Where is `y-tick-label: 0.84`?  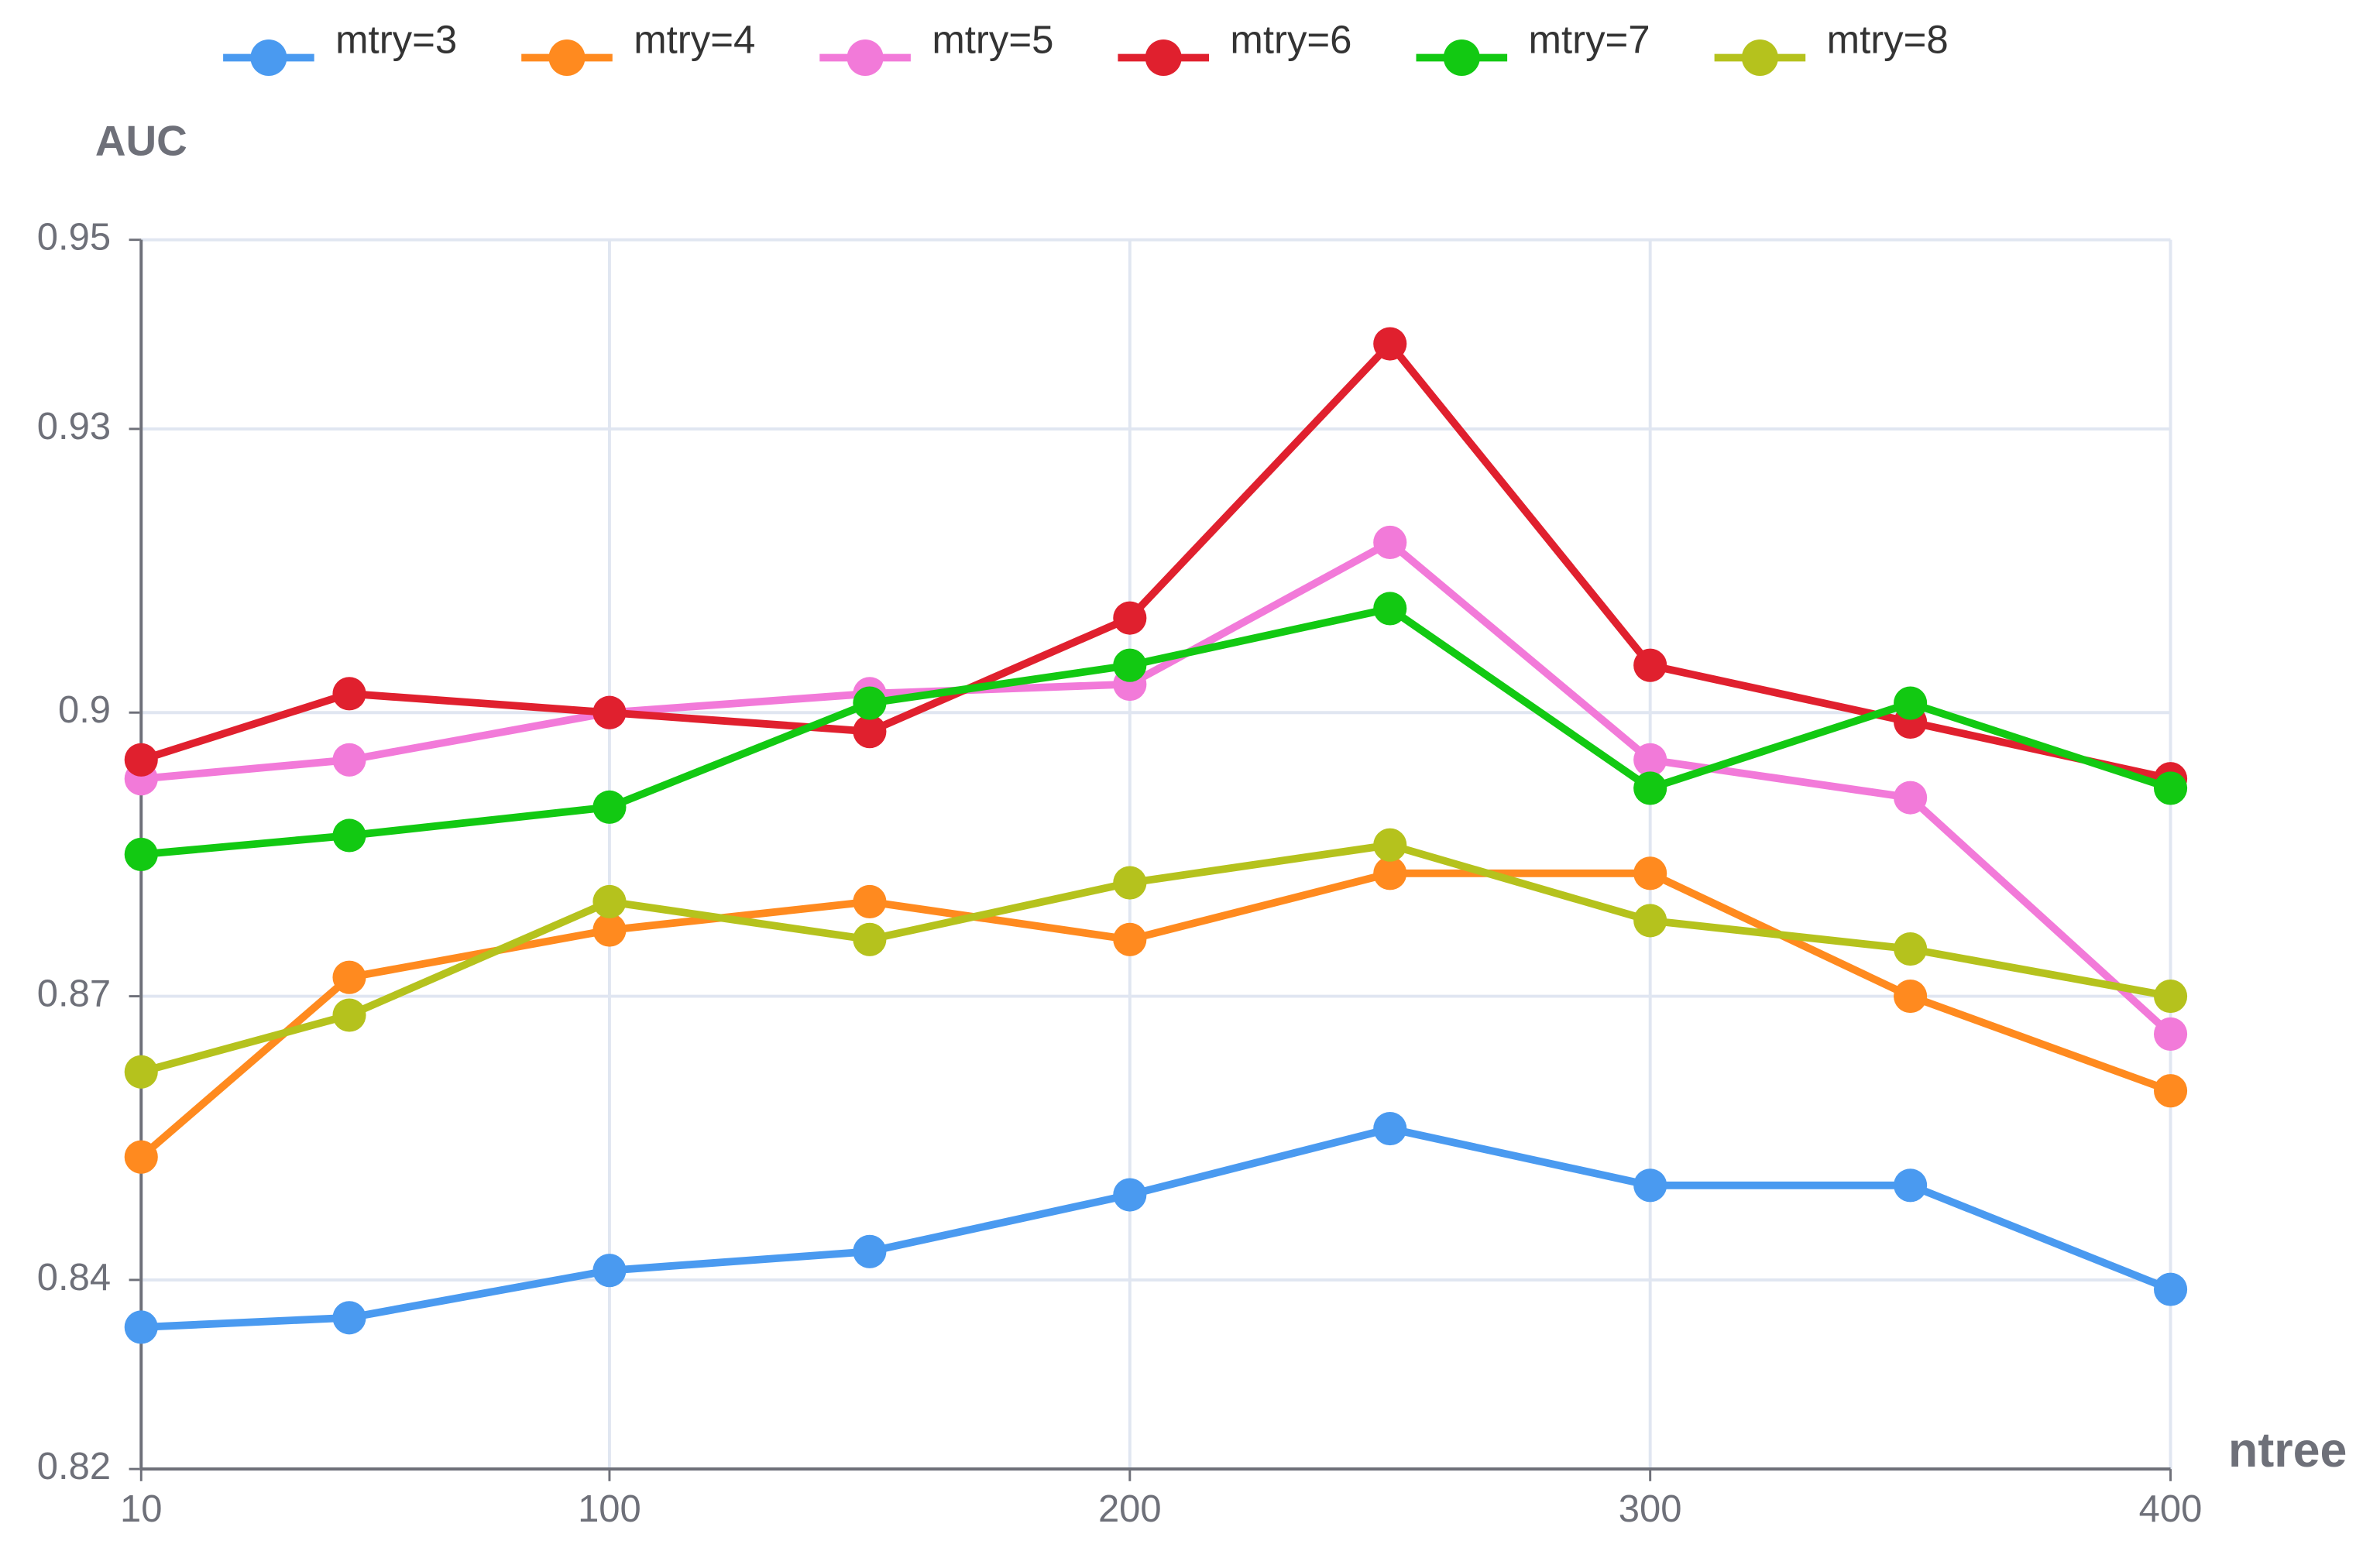 y-tick-label: 0.84 is located at coordinates (74, 1278).